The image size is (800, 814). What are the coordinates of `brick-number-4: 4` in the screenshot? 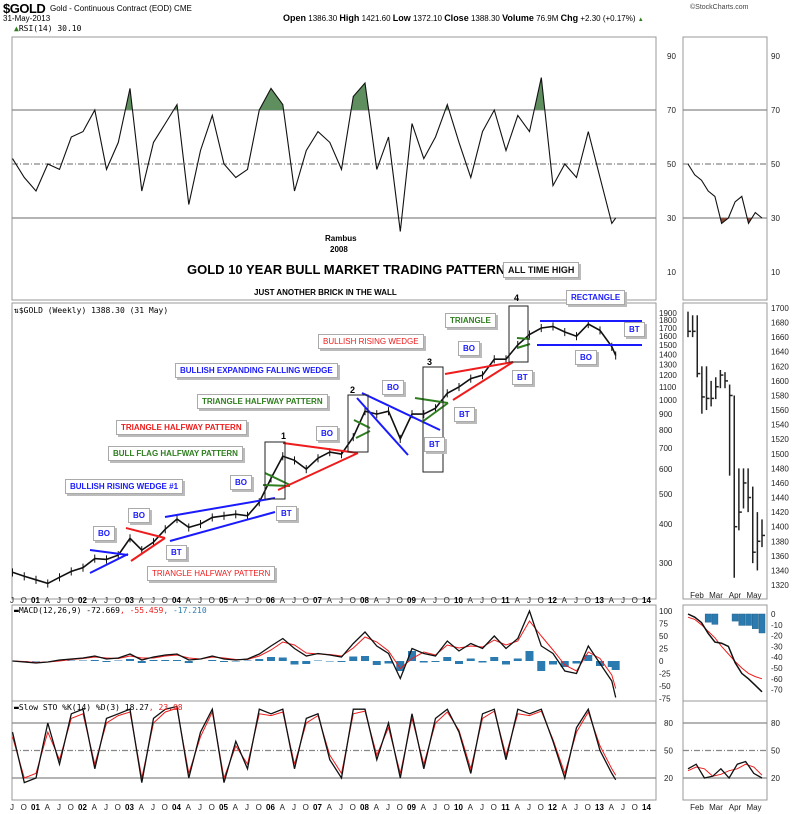 It's located at (517, 298).